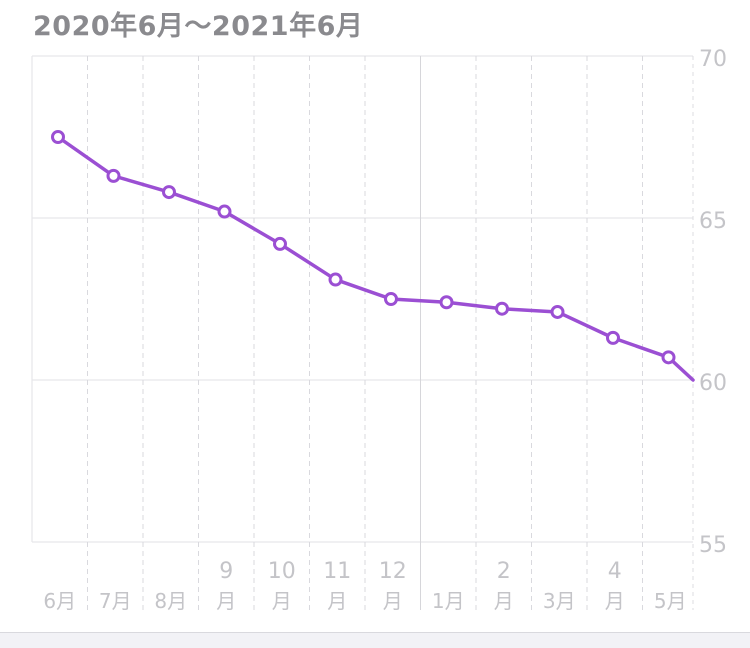 This screenshot has width=750, height=648. Describe the element at coordinates (170, 601) in the screenshot. I see `x-tick-label: 8月` at that location.